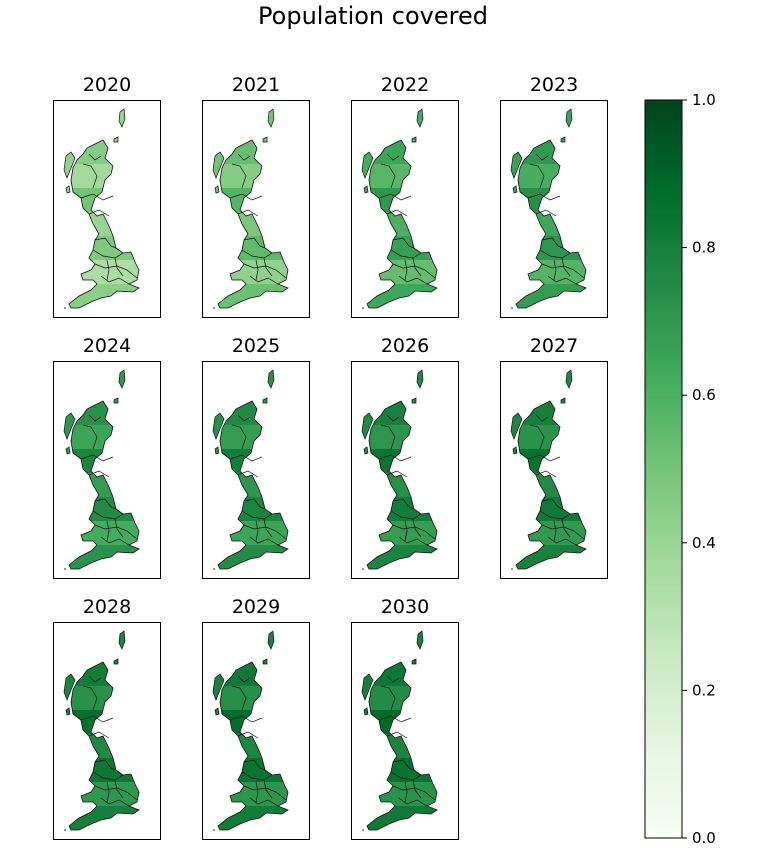  I want to click on map-panel: 2023, so click(554, 196).